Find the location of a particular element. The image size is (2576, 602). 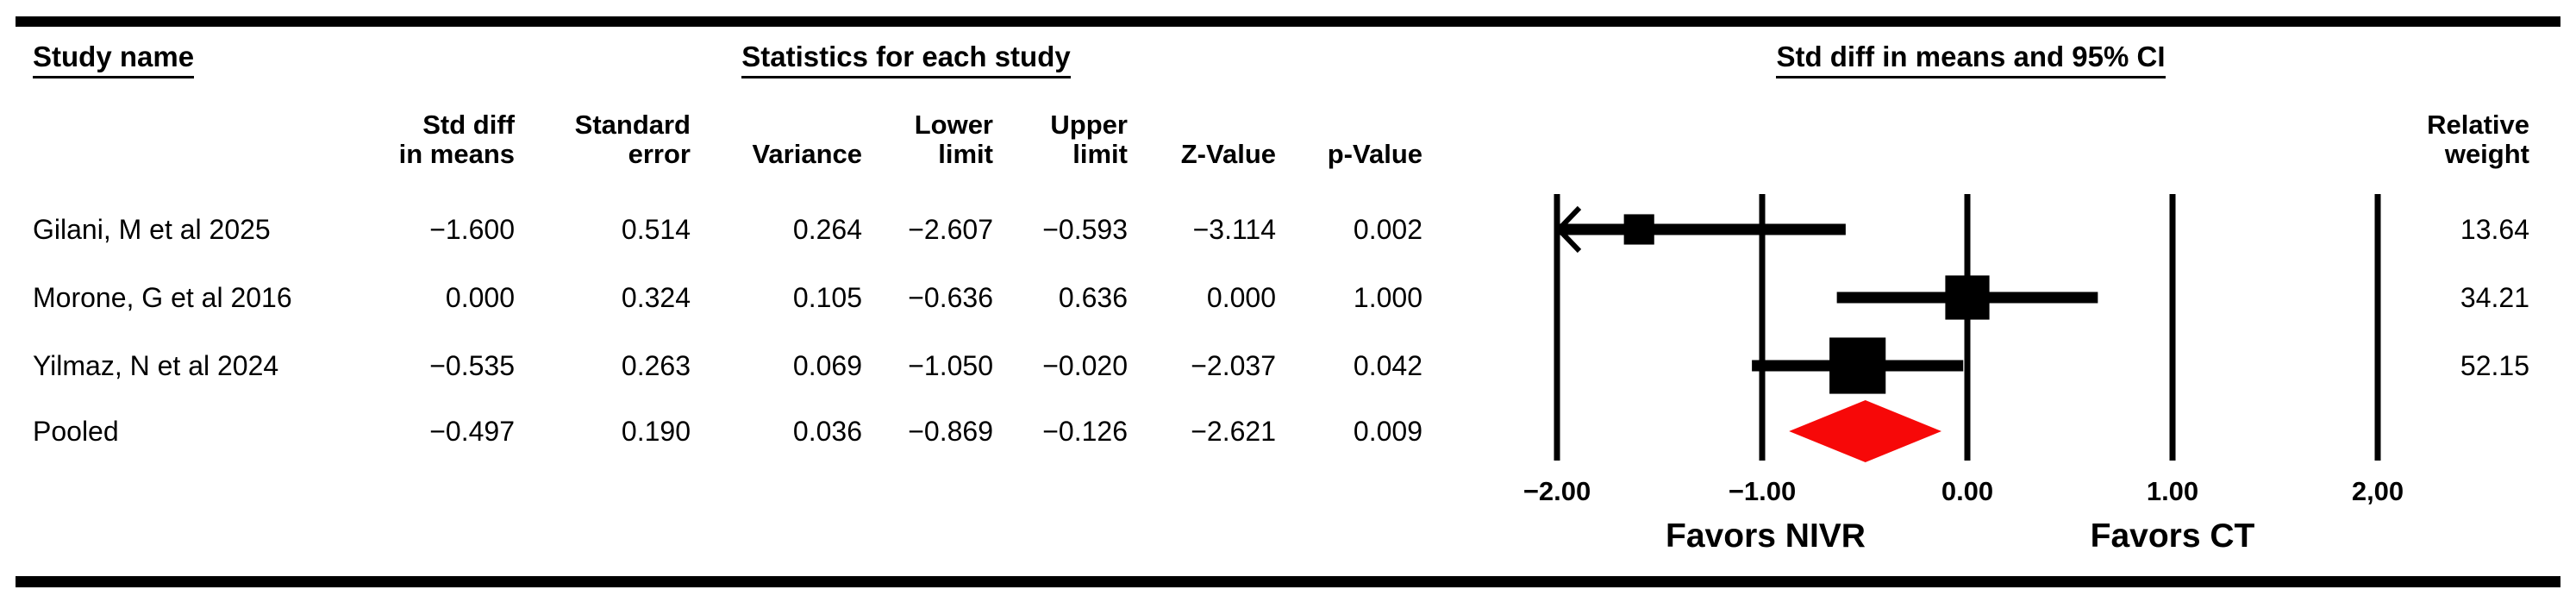

std-err-value: 0.263 is located at coordinates (656, 365).